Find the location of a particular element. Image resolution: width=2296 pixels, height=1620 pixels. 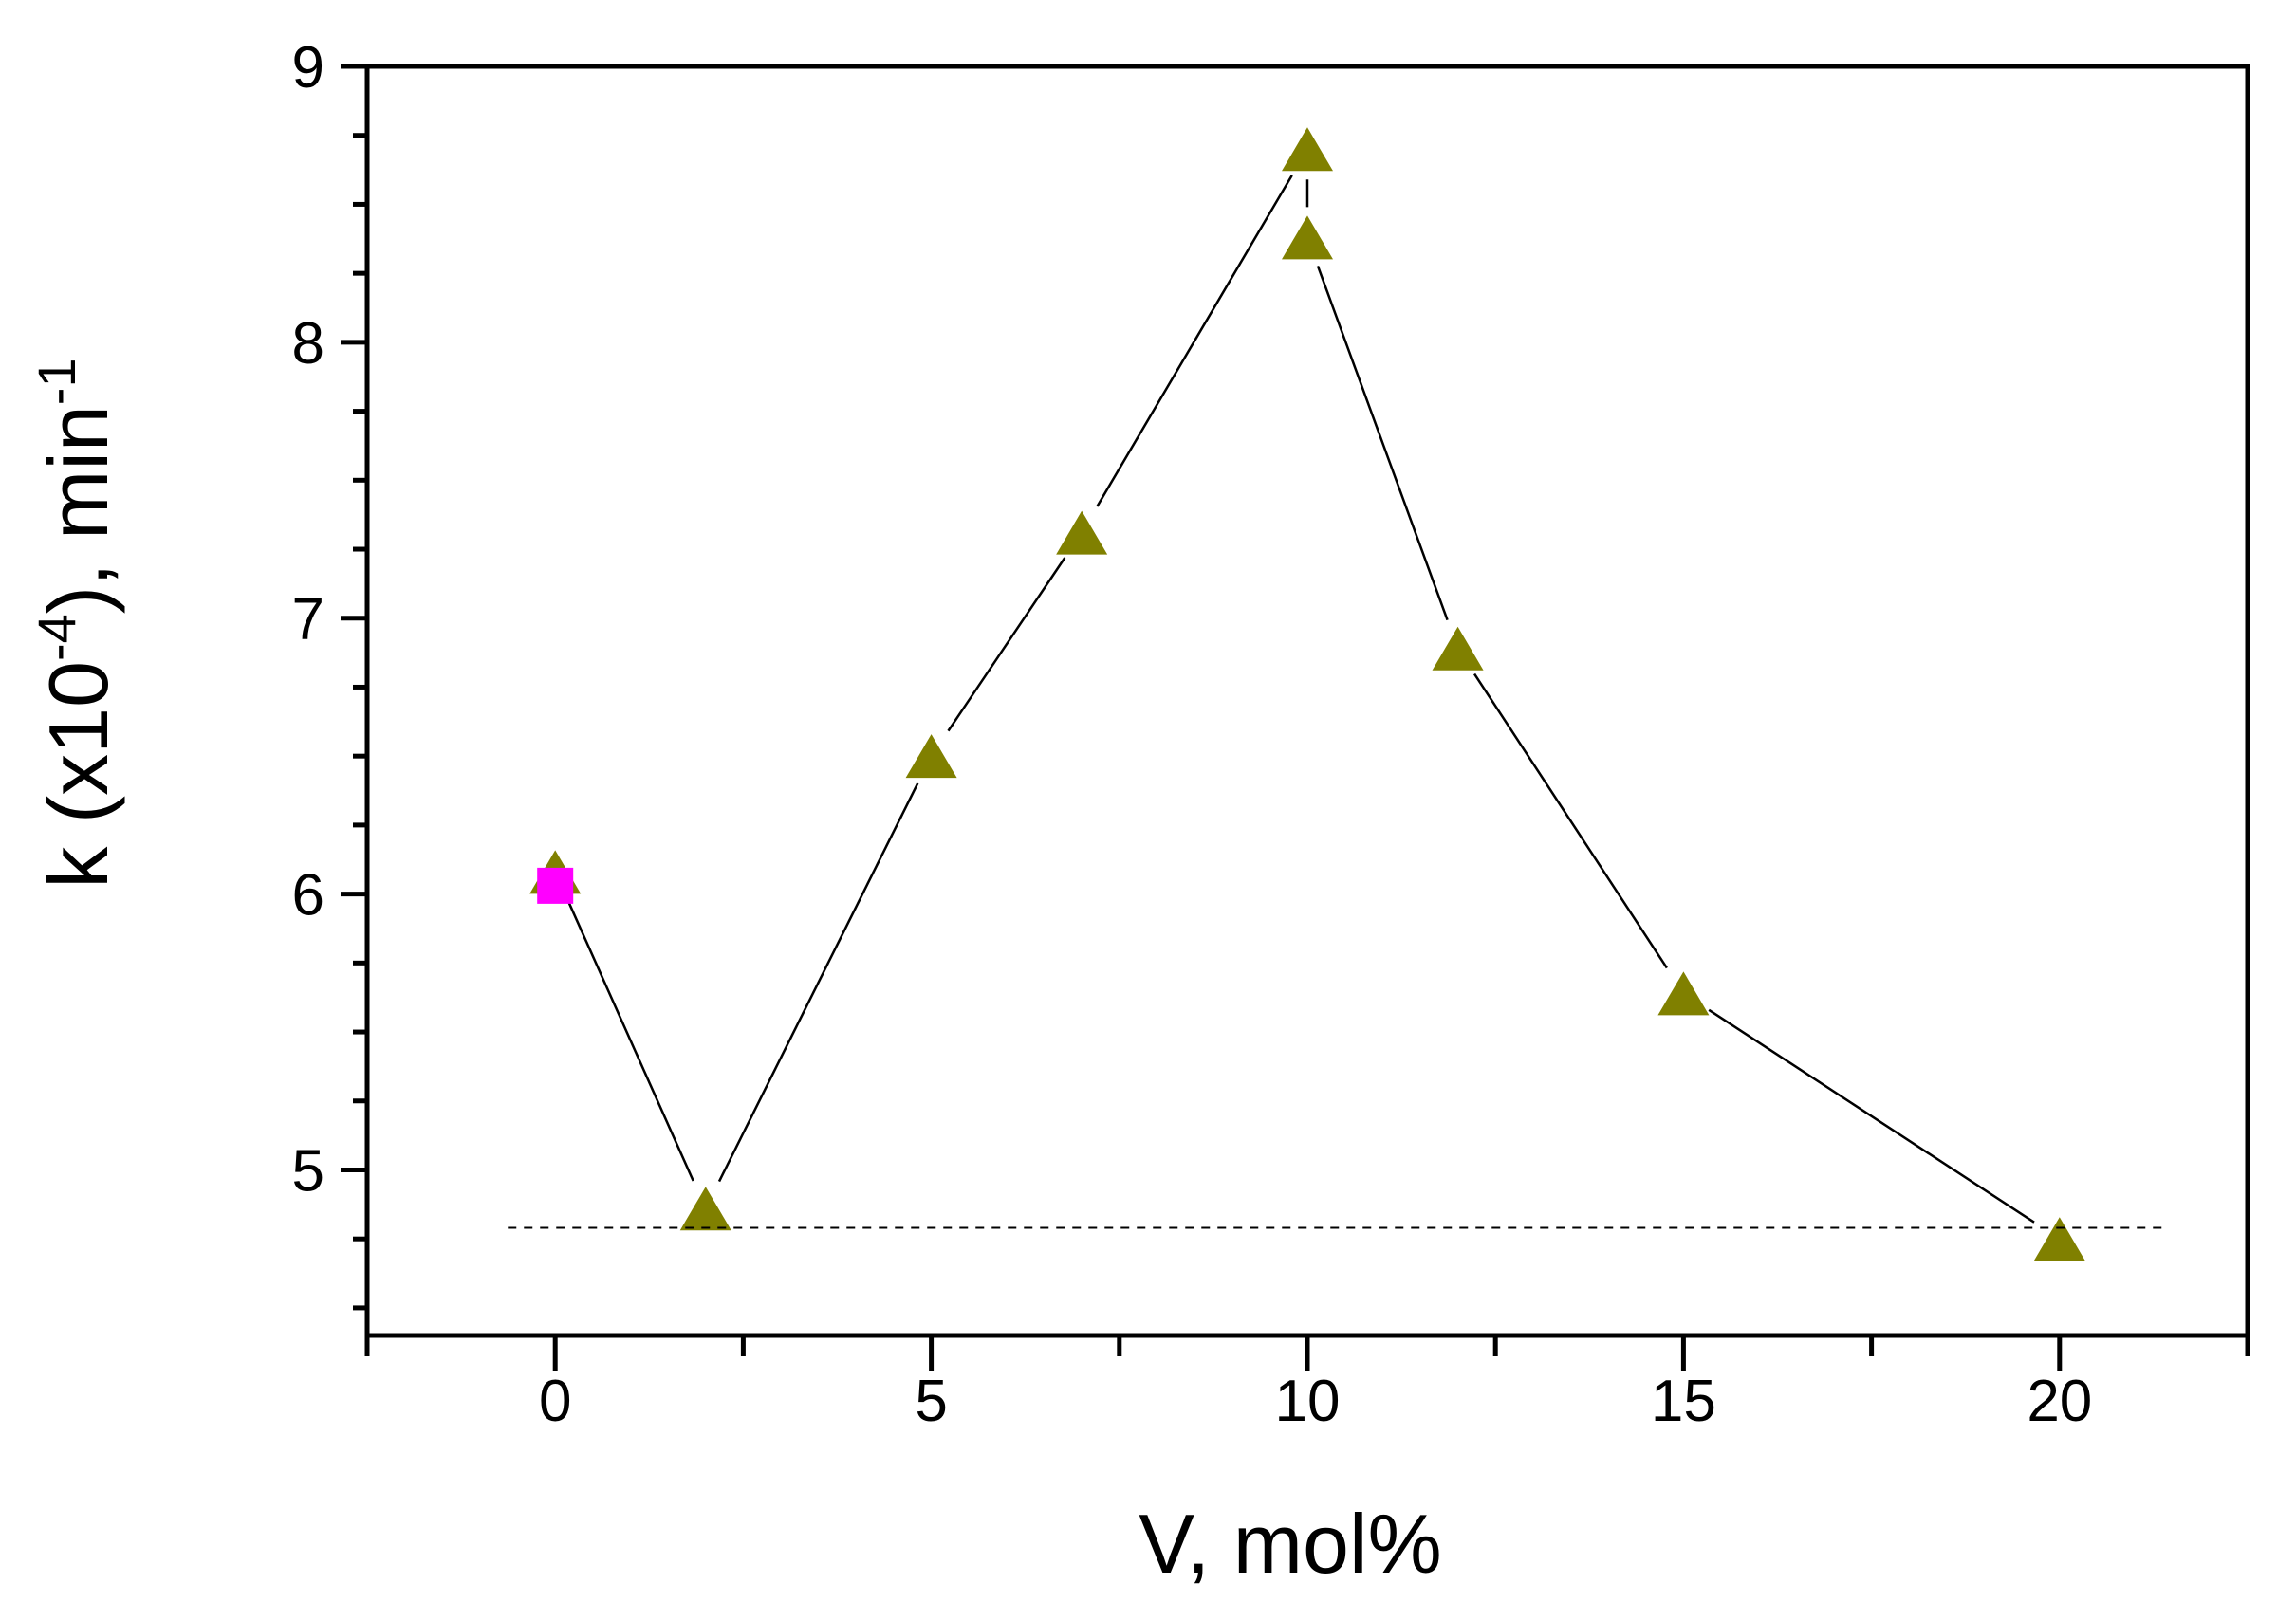

x-tick-label: 15 is located at coordinates (1683, 1401).